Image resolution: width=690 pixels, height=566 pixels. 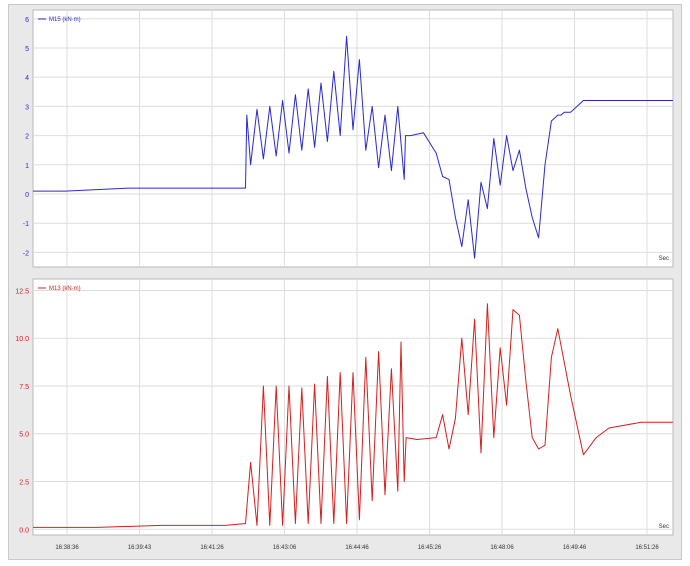 I want to click on y-tick-label: 1, so click(x=27, y=166).